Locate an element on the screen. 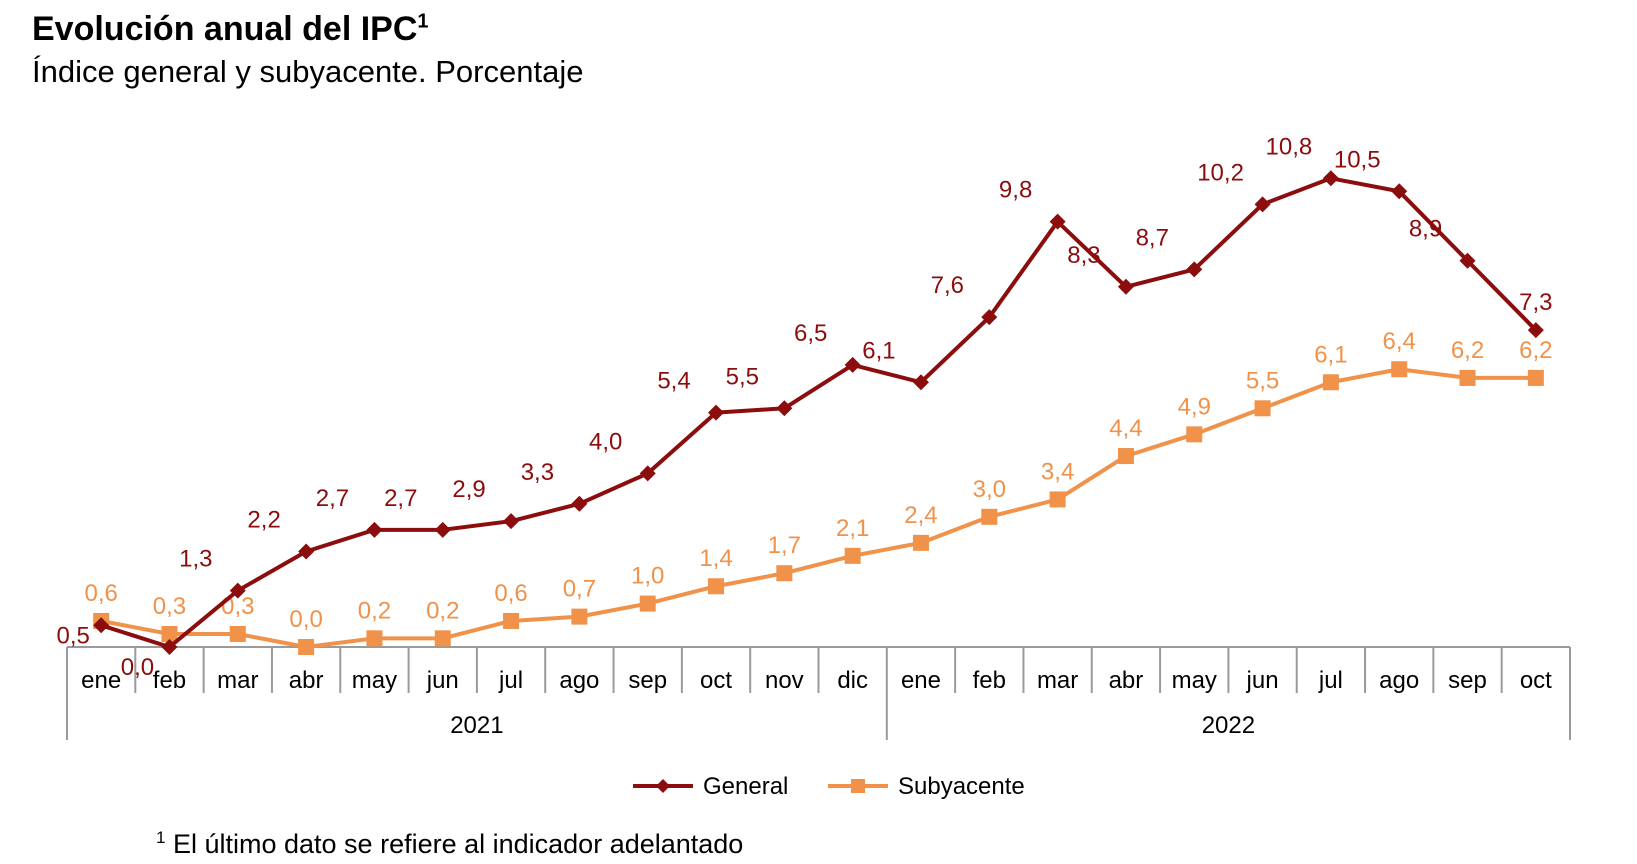  data-label-subyacente: 1,7 is located at coordinates (784, 545).